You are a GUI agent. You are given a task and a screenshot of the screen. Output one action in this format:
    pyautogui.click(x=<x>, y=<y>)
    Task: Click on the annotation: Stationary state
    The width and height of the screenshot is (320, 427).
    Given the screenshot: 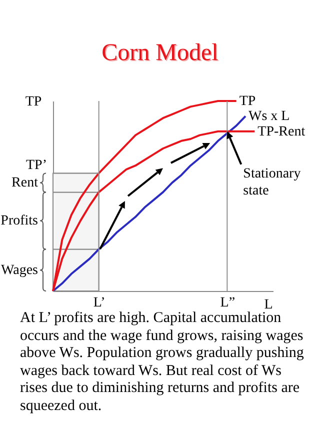 What is the action you would take?
    pyautogui.click(x=272, y=182)
    